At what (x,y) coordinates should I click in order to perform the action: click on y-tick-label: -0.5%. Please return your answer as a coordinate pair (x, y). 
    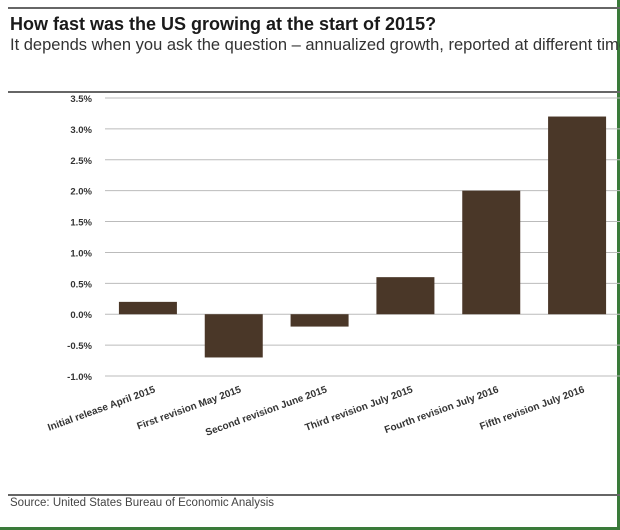
    Looking at the image, I should click on (79, 346).